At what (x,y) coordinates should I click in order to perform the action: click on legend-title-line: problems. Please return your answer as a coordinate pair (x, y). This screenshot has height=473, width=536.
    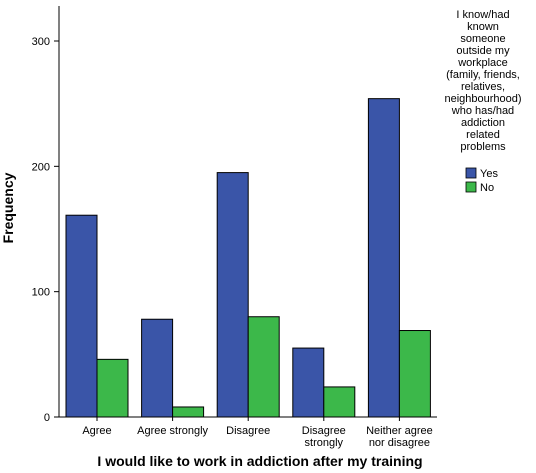
    Looking at the image, I should click on (483, 147).